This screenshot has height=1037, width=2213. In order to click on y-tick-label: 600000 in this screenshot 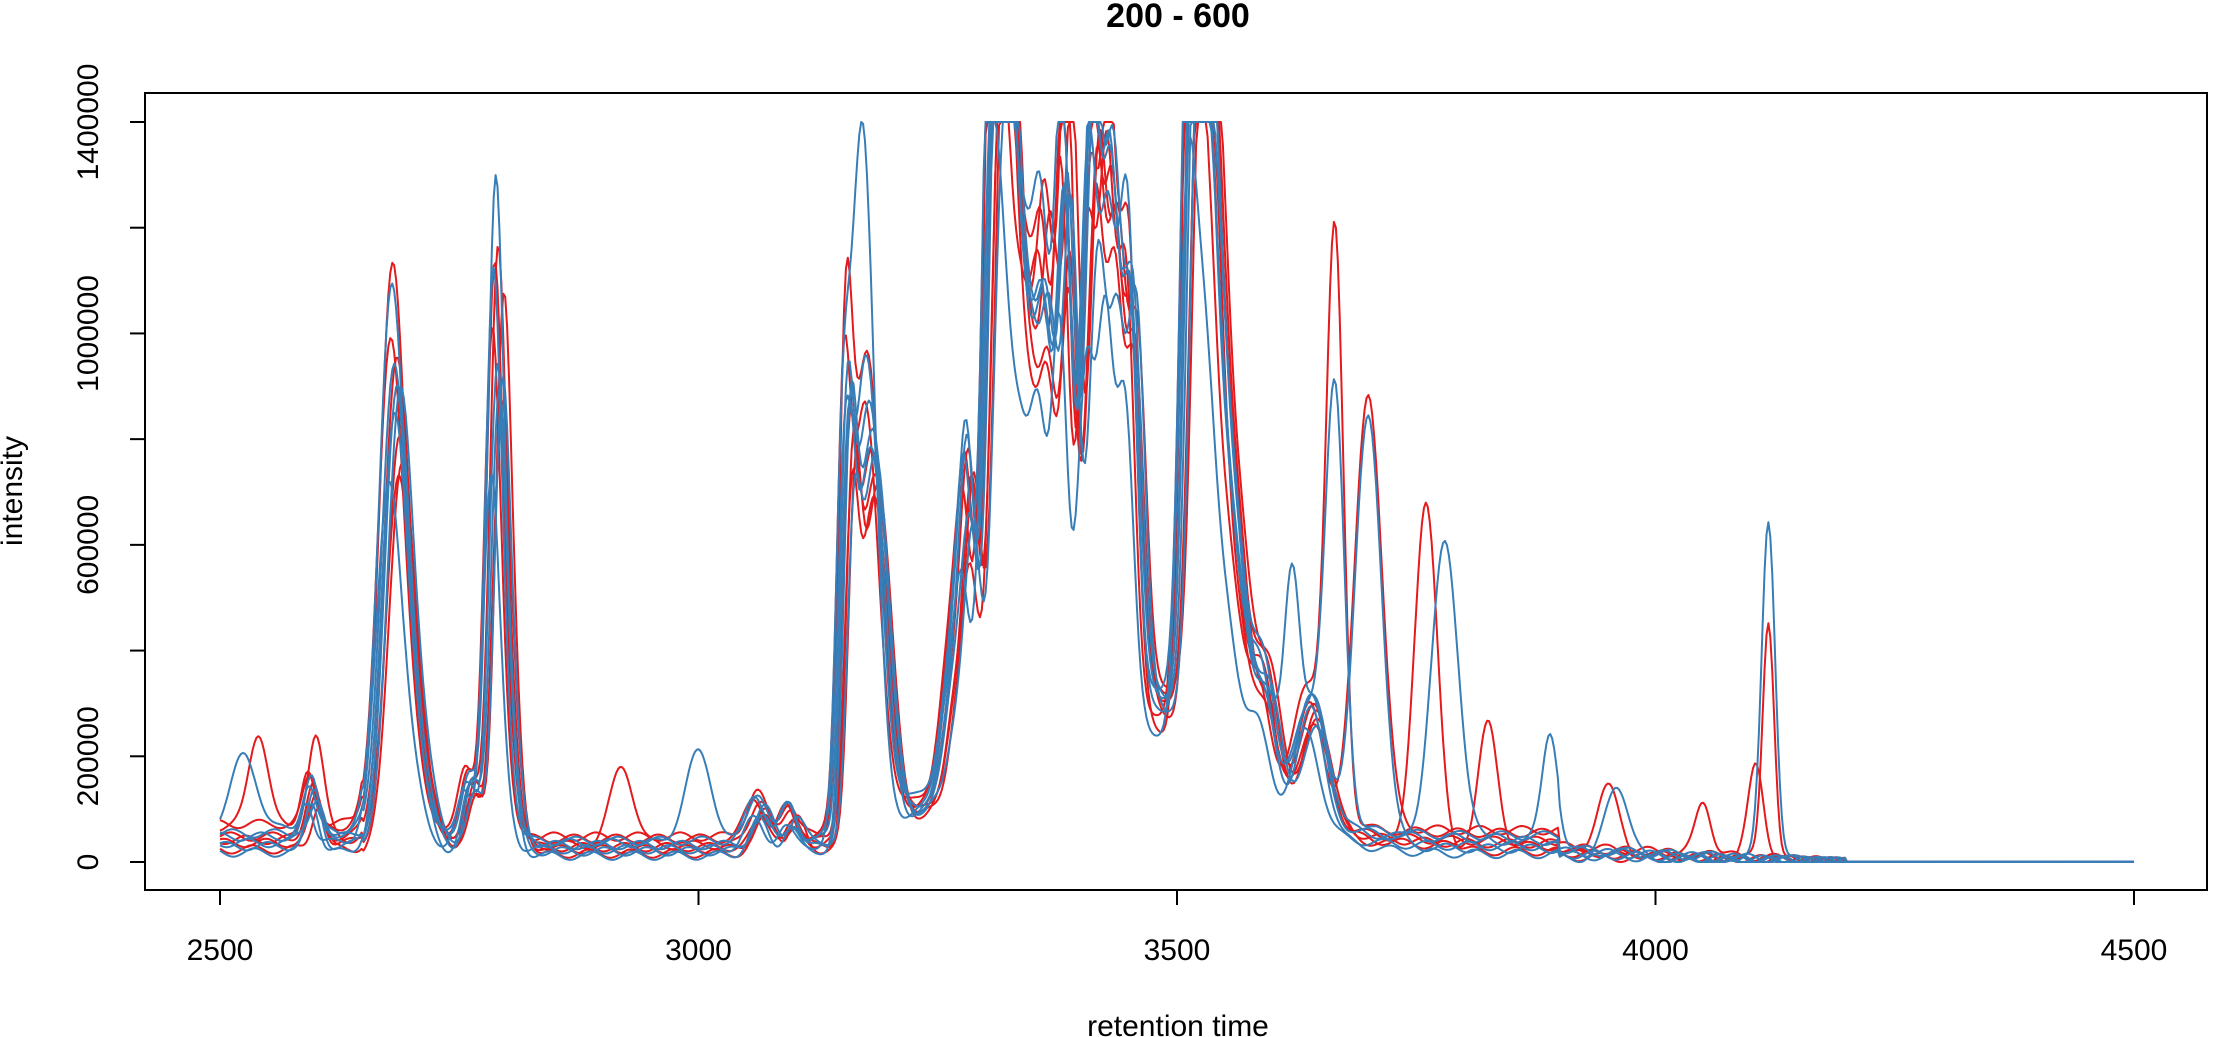, I will do `click(88, 545)`.